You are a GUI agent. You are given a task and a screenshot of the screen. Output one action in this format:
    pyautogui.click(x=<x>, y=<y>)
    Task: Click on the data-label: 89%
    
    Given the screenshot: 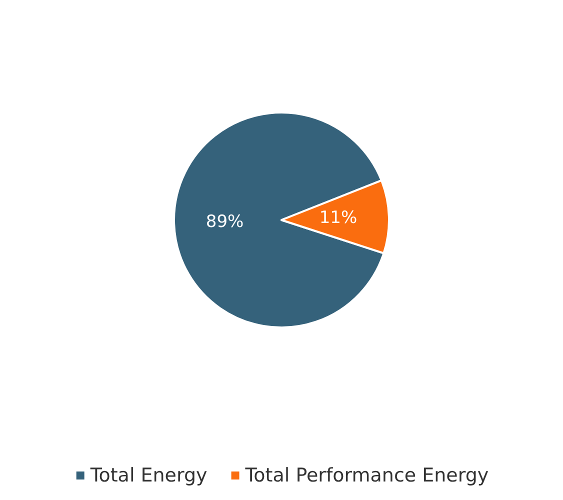 What is the action you would take?
    pyautogui.click(x=225, y=222)
    